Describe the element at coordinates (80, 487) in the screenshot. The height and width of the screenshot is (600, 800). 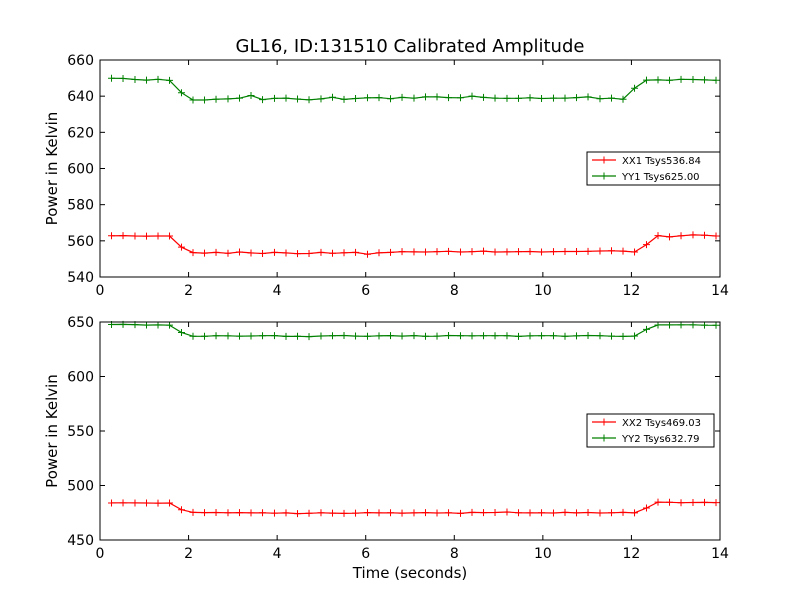
I see `y-tick-label: 500` at that location.